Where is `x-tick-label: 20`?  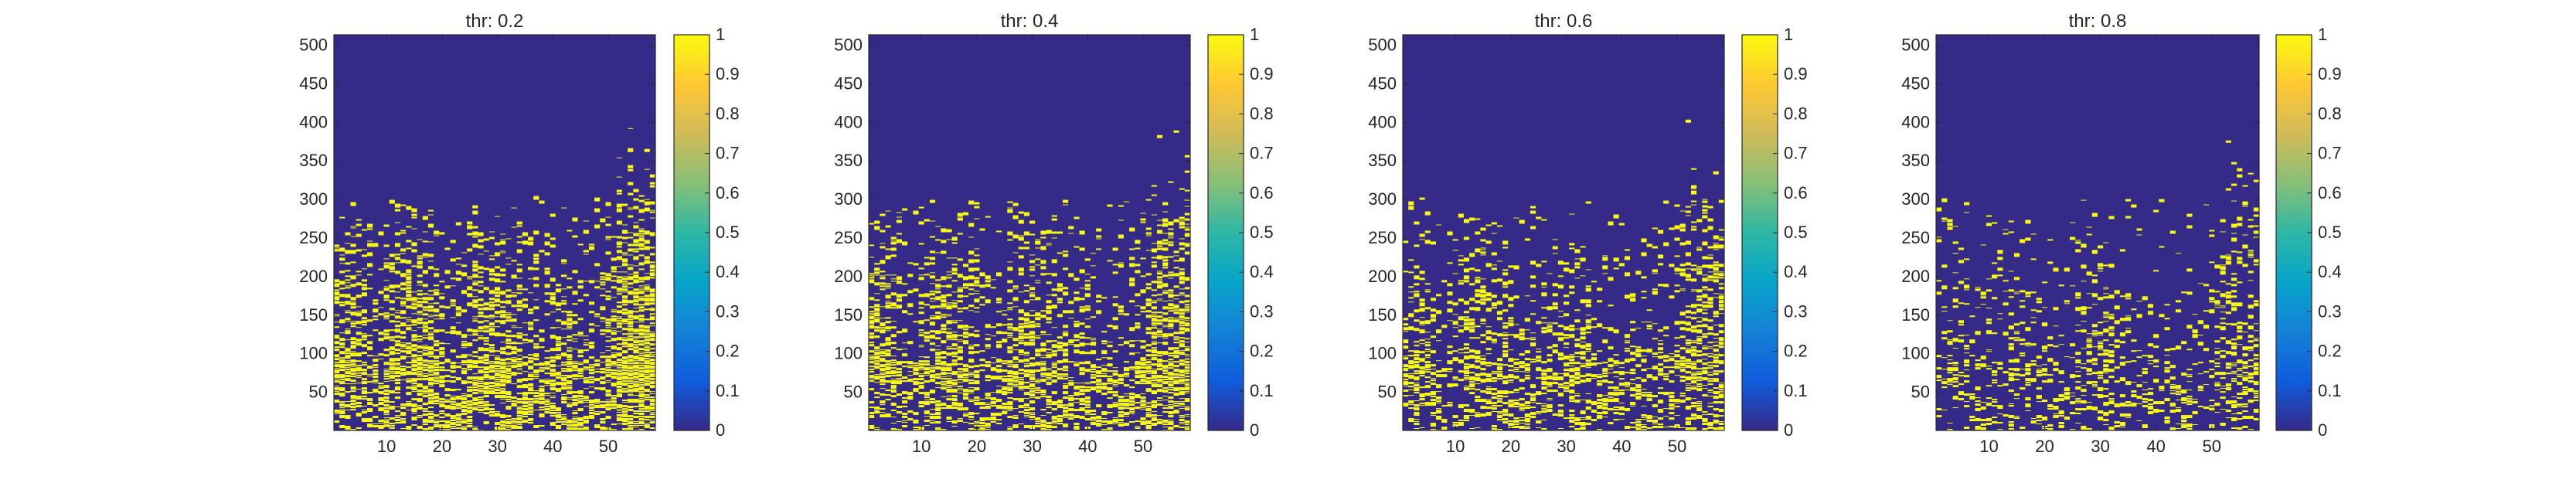
x-tick-label: 20 is located at coordinates (977, 446).